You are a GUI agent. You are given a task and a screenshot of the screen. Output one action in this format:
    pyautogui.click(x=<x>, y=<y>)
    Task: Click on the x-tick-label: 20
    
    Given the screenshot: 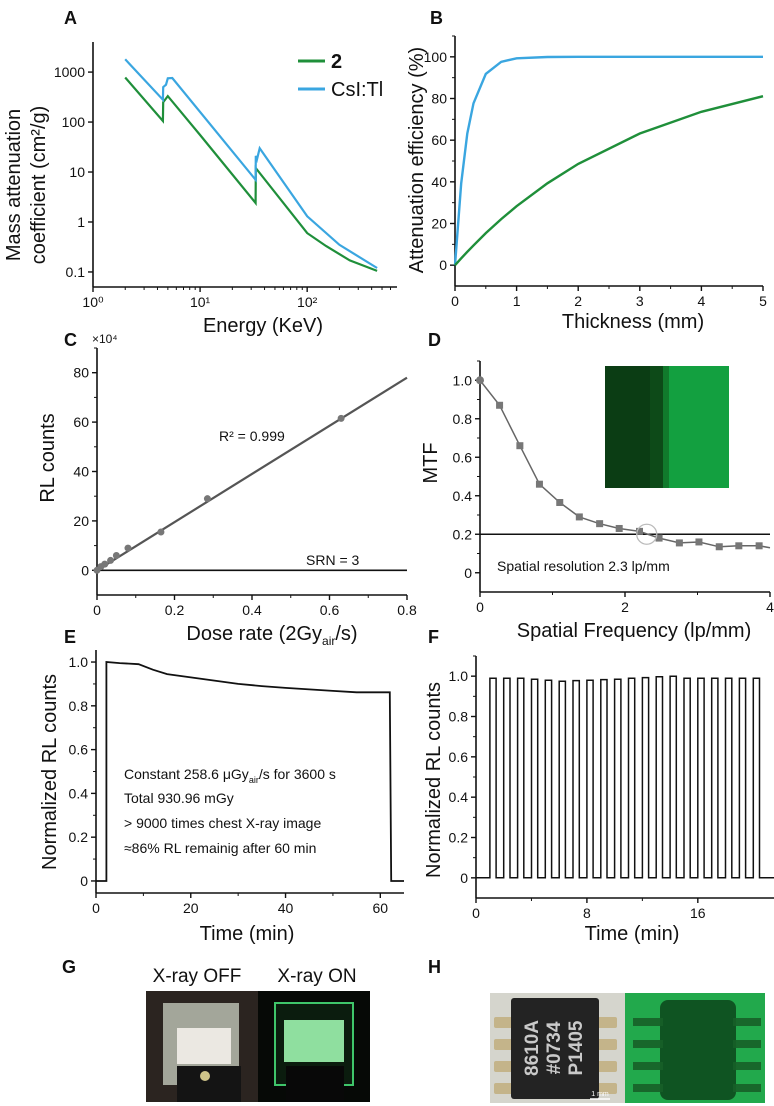 What is the action you would take?
    pyautogui.click(x=191, y=908)
    